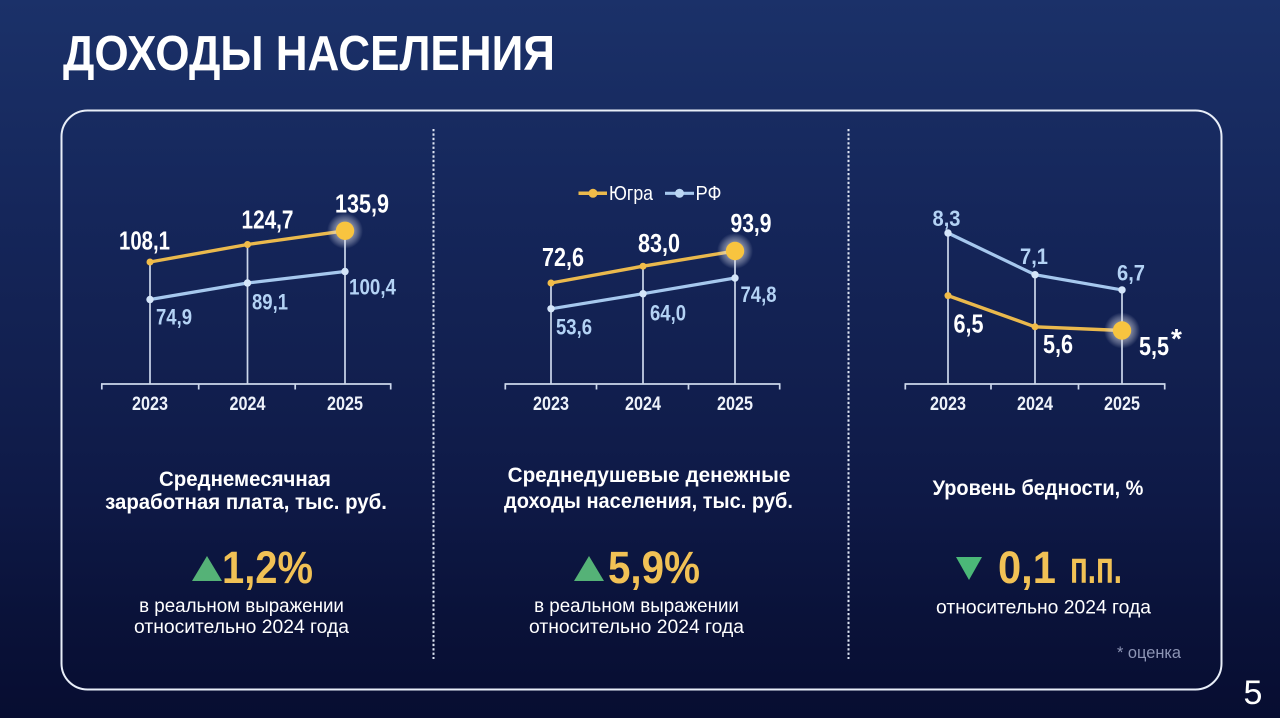 This screenshot has width=1280, height=718. Describe the element at coordinates (1034, 257) in the screenshot. I see `svg-text: 7,1` at that location.